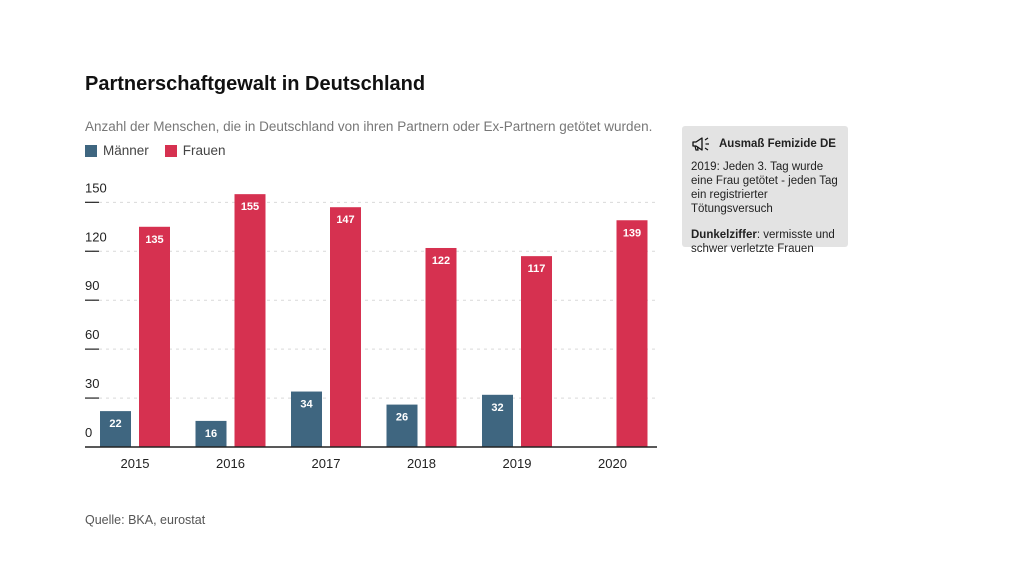 The width and height of the screenshot is (1024, 576). I want to click on x-tick-label: 2016, so click(230, 463).